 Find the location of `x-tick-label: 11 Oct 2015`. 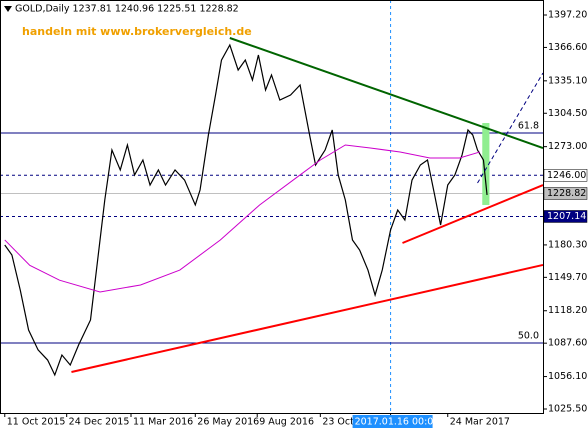

x-tick-label: 11 Oct 2015 is located at coordinates (36, 422).